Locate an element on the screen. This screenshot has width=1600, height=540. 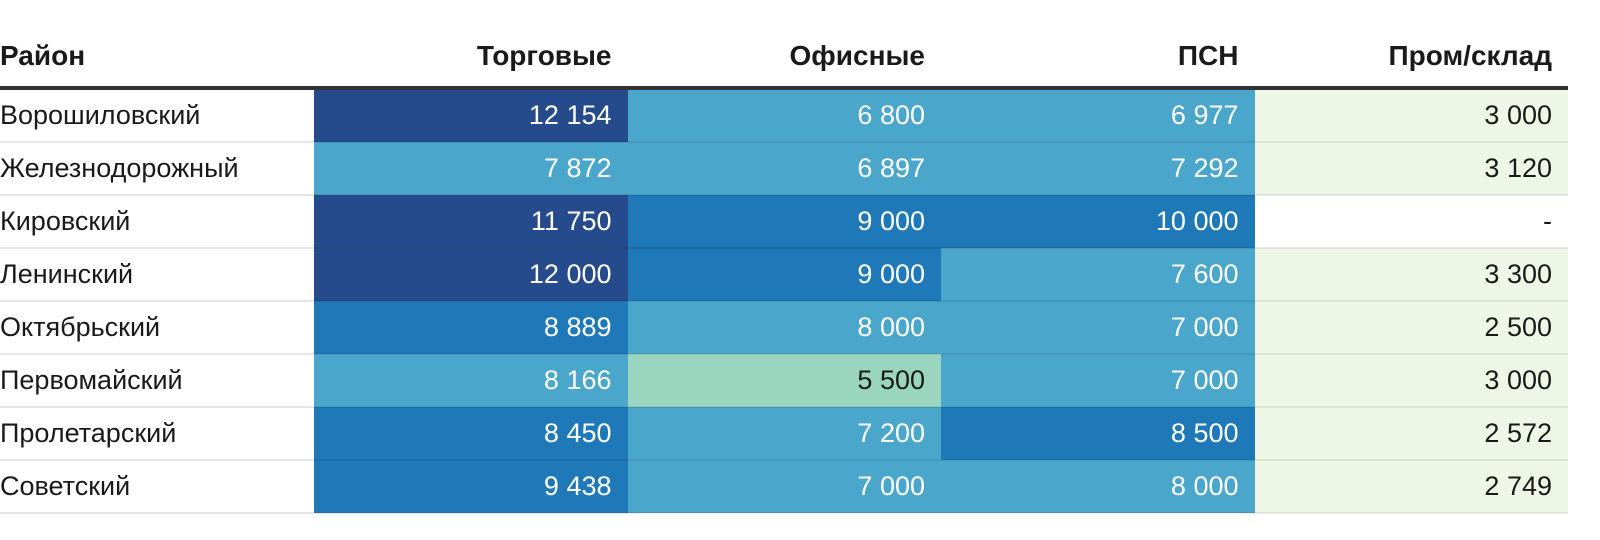
value-cell-psn: 8 500 is located at coordinates (1098, 434).